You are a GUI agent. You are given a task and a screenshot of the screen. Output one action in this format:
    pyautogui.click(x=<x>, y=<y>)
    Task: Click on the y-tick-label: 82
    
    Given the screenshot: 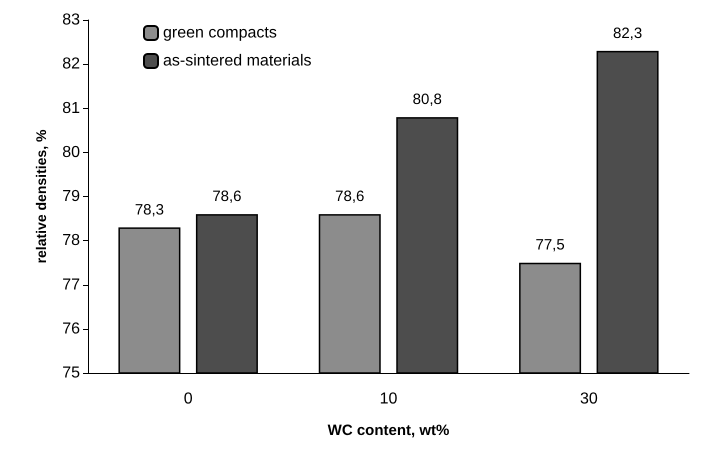 What is the action you would take?
    pyautogui.click(x=71, y=64)
    